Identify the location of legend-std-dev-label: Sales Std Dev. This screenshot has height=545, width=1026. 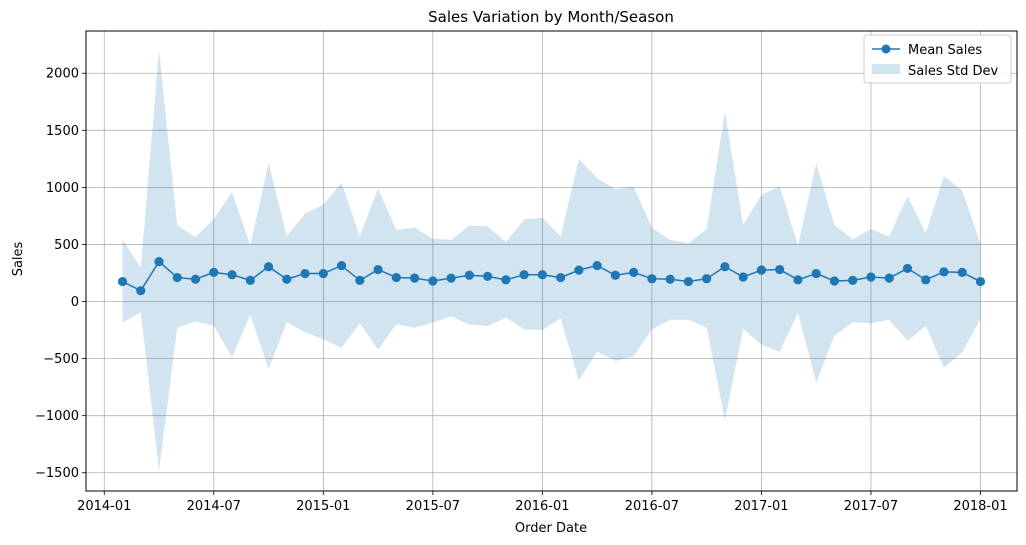
(953, 71).